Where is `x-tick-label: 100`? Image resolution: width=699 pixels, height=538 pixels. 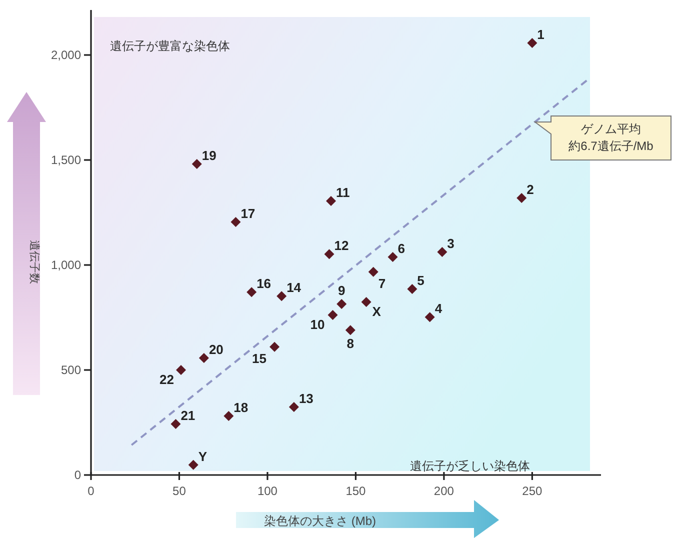 x-tick-label: 100 is located at coordinates (267, 491).